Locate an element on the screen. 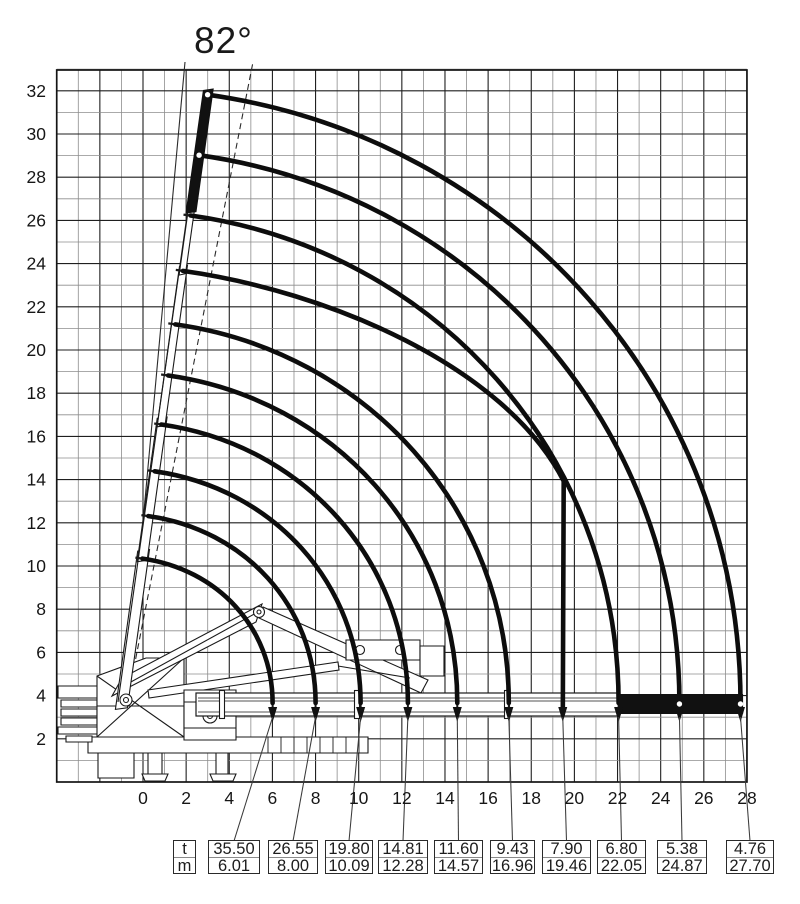 This screenshot has height=904, width=800. capacity-curve-14.57 is located at coordinates (312, 539).